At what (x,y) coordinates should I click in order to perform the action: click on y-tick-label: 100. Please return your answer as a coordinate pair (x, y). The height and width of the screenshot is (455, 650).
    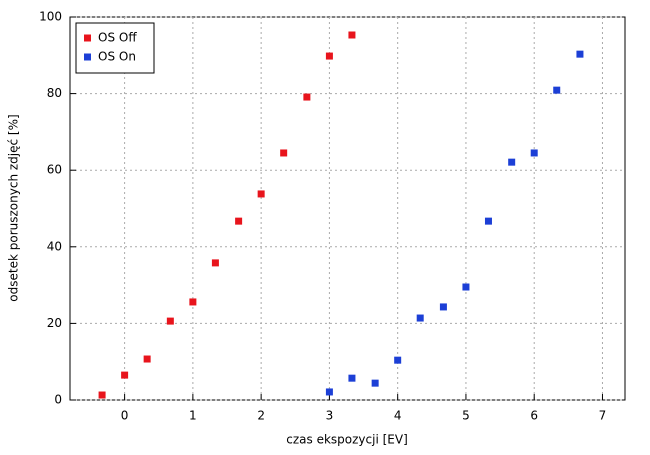
    Looking at the image, I should click on (50, 17).